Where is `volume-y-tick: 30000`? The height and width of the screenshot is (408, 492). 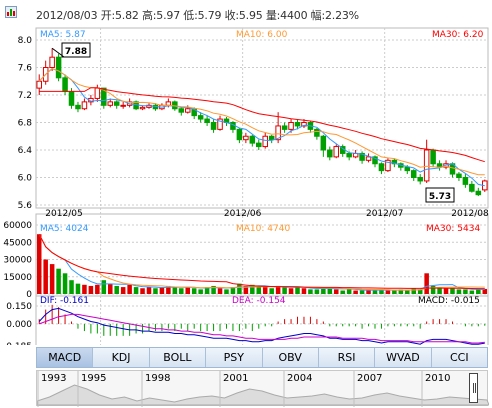 volume-y-tick: 30000 is located at coordinates (17, 261).